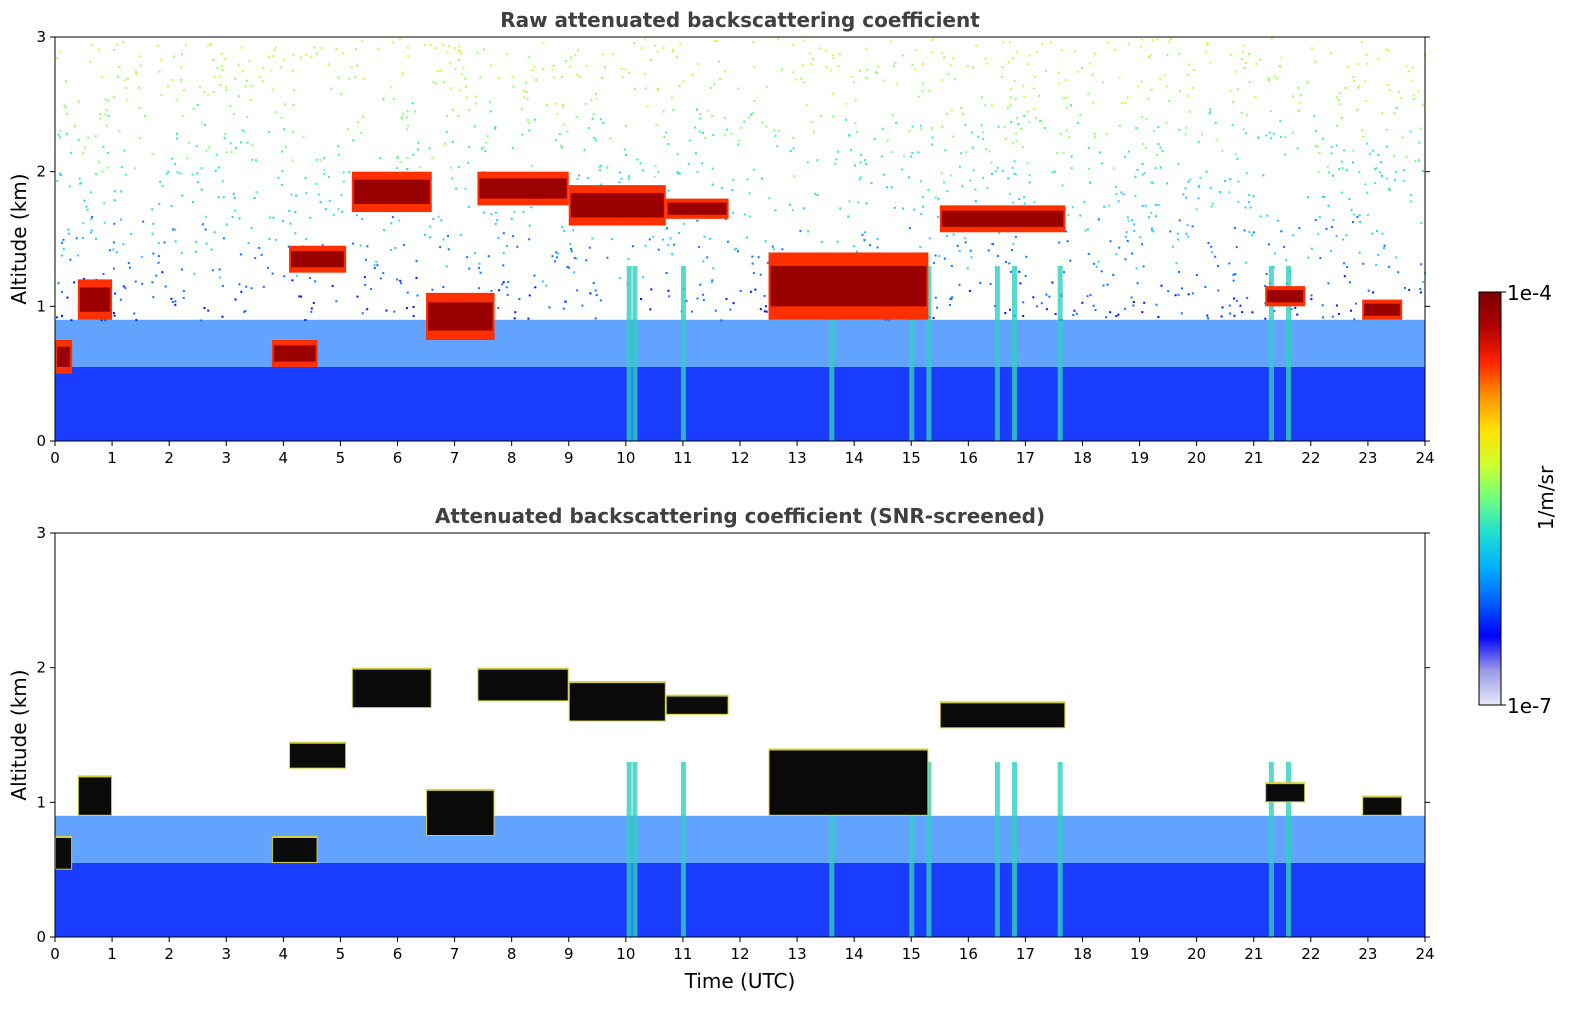 The height and width of the screenshot is (1020, 1595). Describe the element at coordinates (911, 458) in the screenshot. I see `x-tick-label: 15` at that location.